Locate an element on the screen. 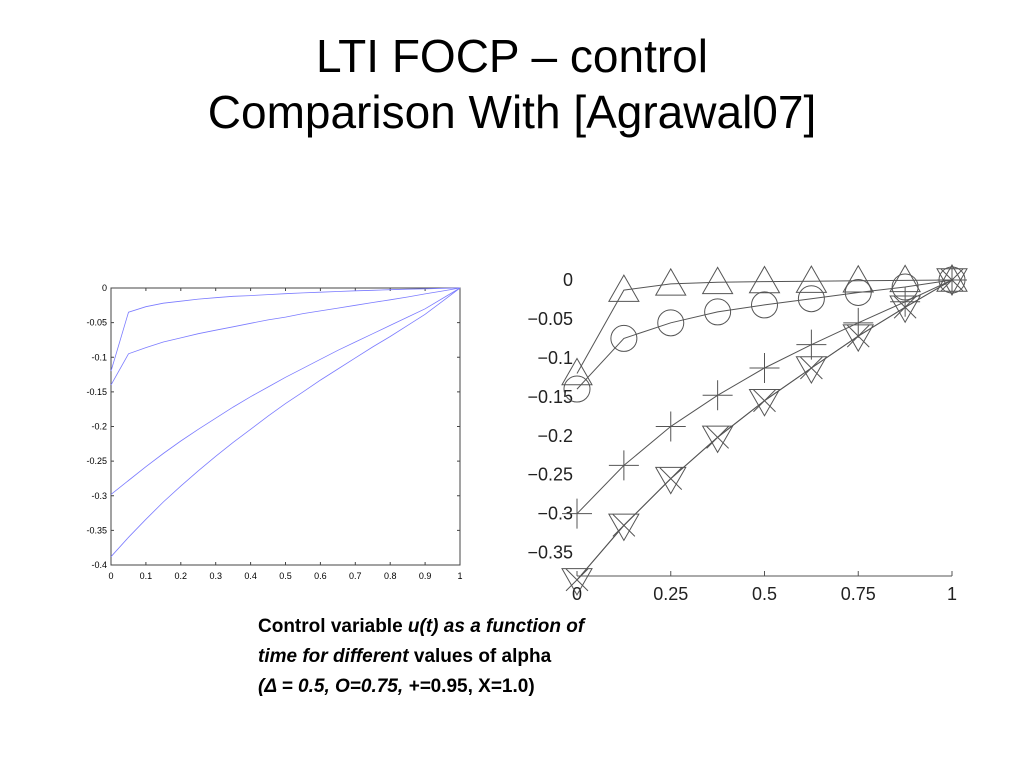 This screenshot has height=768, width=1024. x-tick-label: 0.3 is located at coordinates (215, 576).